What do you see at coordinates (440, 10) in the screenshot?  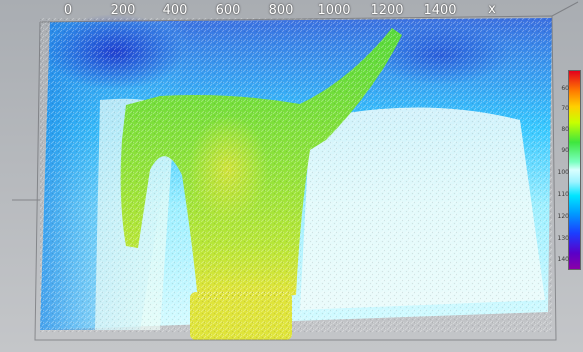 I see `x-tick-label: 1400` at bounding box center [440, 10].